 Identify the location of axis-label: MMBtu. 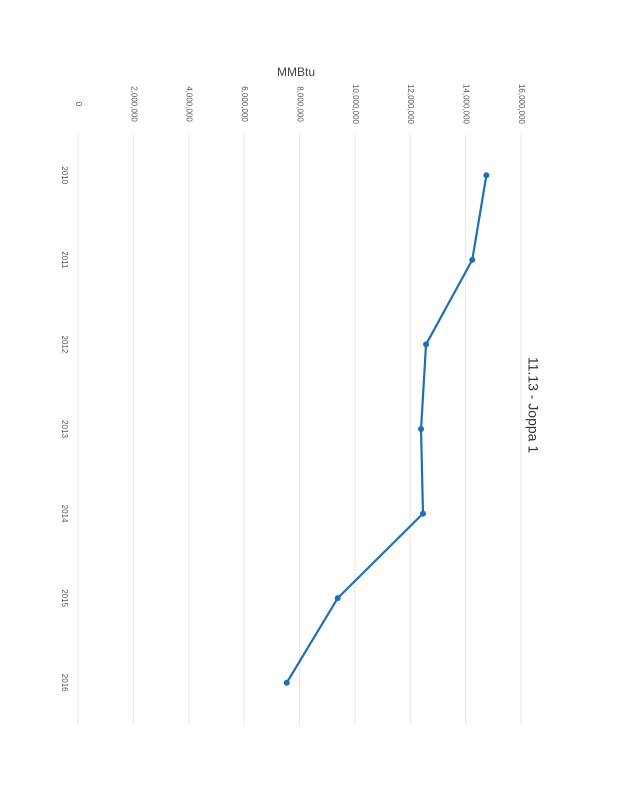
(296, 72).